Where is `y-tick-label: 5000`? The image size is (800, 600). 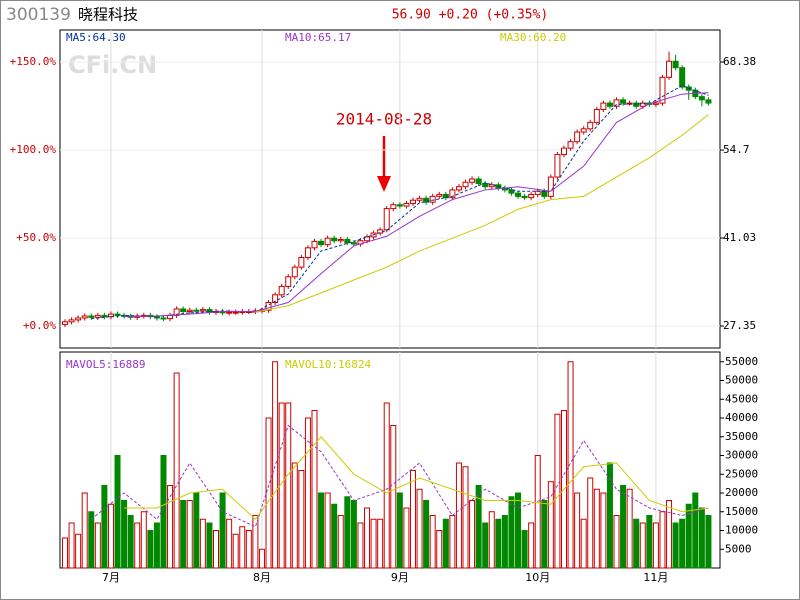 y-tick-label: 5000 is located at coordinates (738, 548).